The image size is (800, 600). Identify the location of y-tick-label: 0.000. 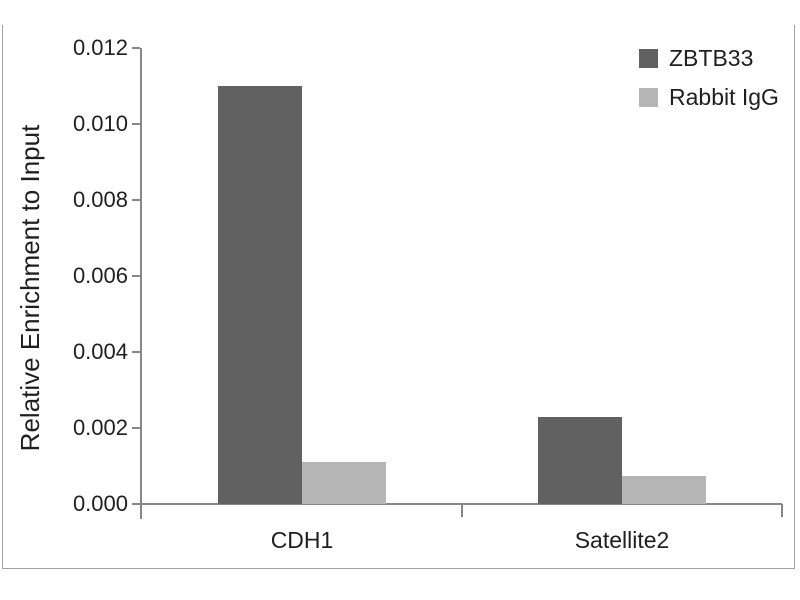
(100, 503).